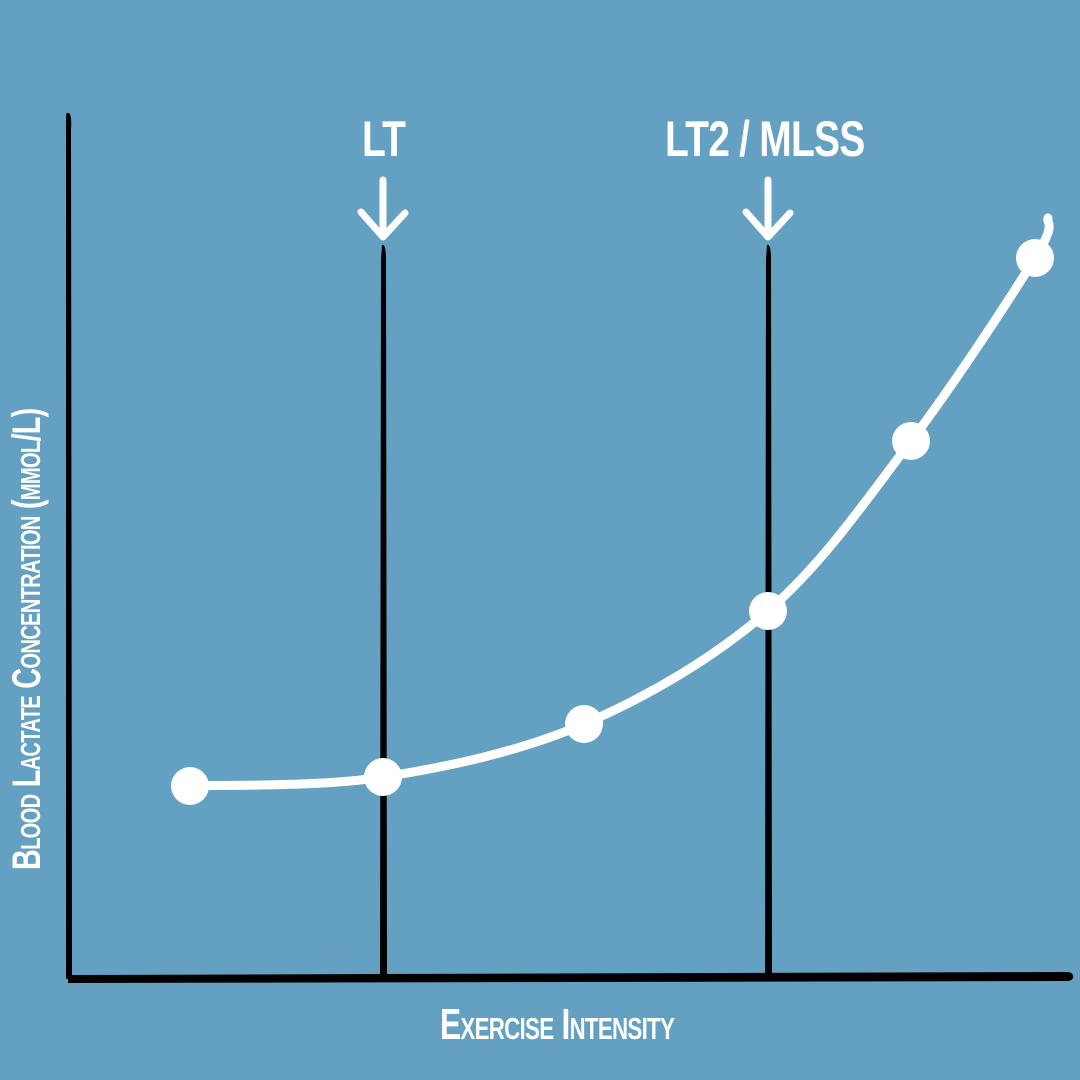  Describe the element at coordinates (69, 546) in the screenshot. I see `y-axis` at that location.